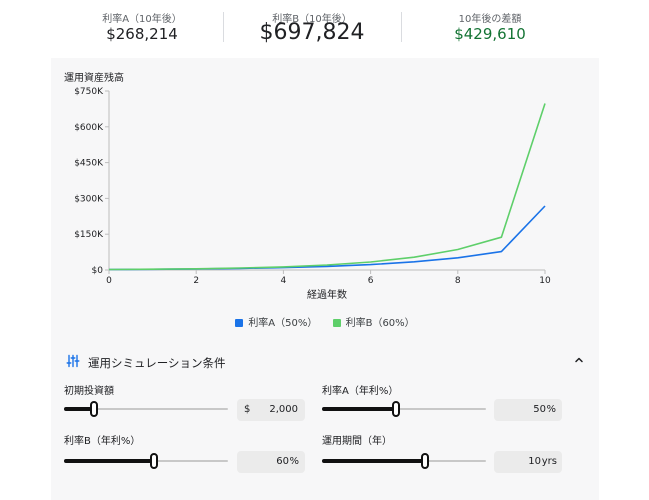 The height and width of the screenshot is (500, 649). I want to click on summary-rate-a: 利率A（10年後） $268,214, so click(142, 29).